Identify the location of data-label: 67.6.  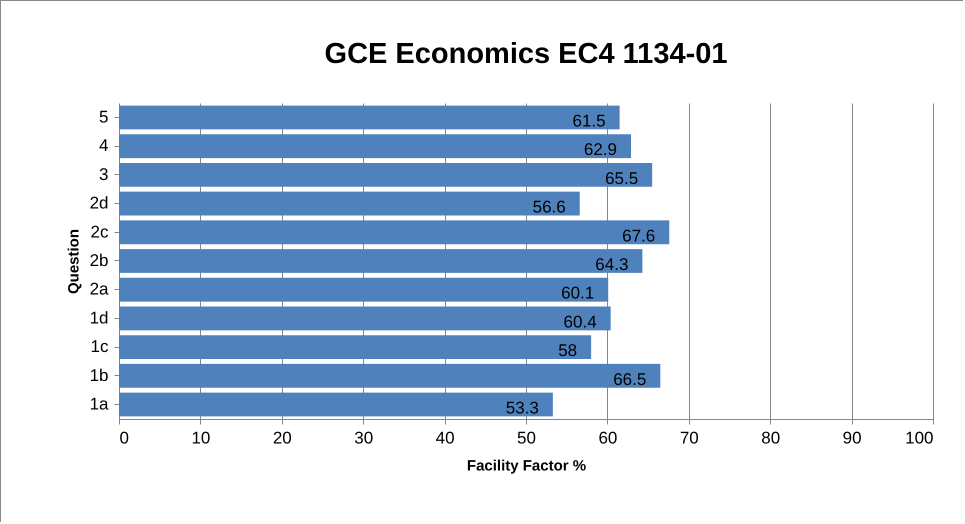
(639, 236).